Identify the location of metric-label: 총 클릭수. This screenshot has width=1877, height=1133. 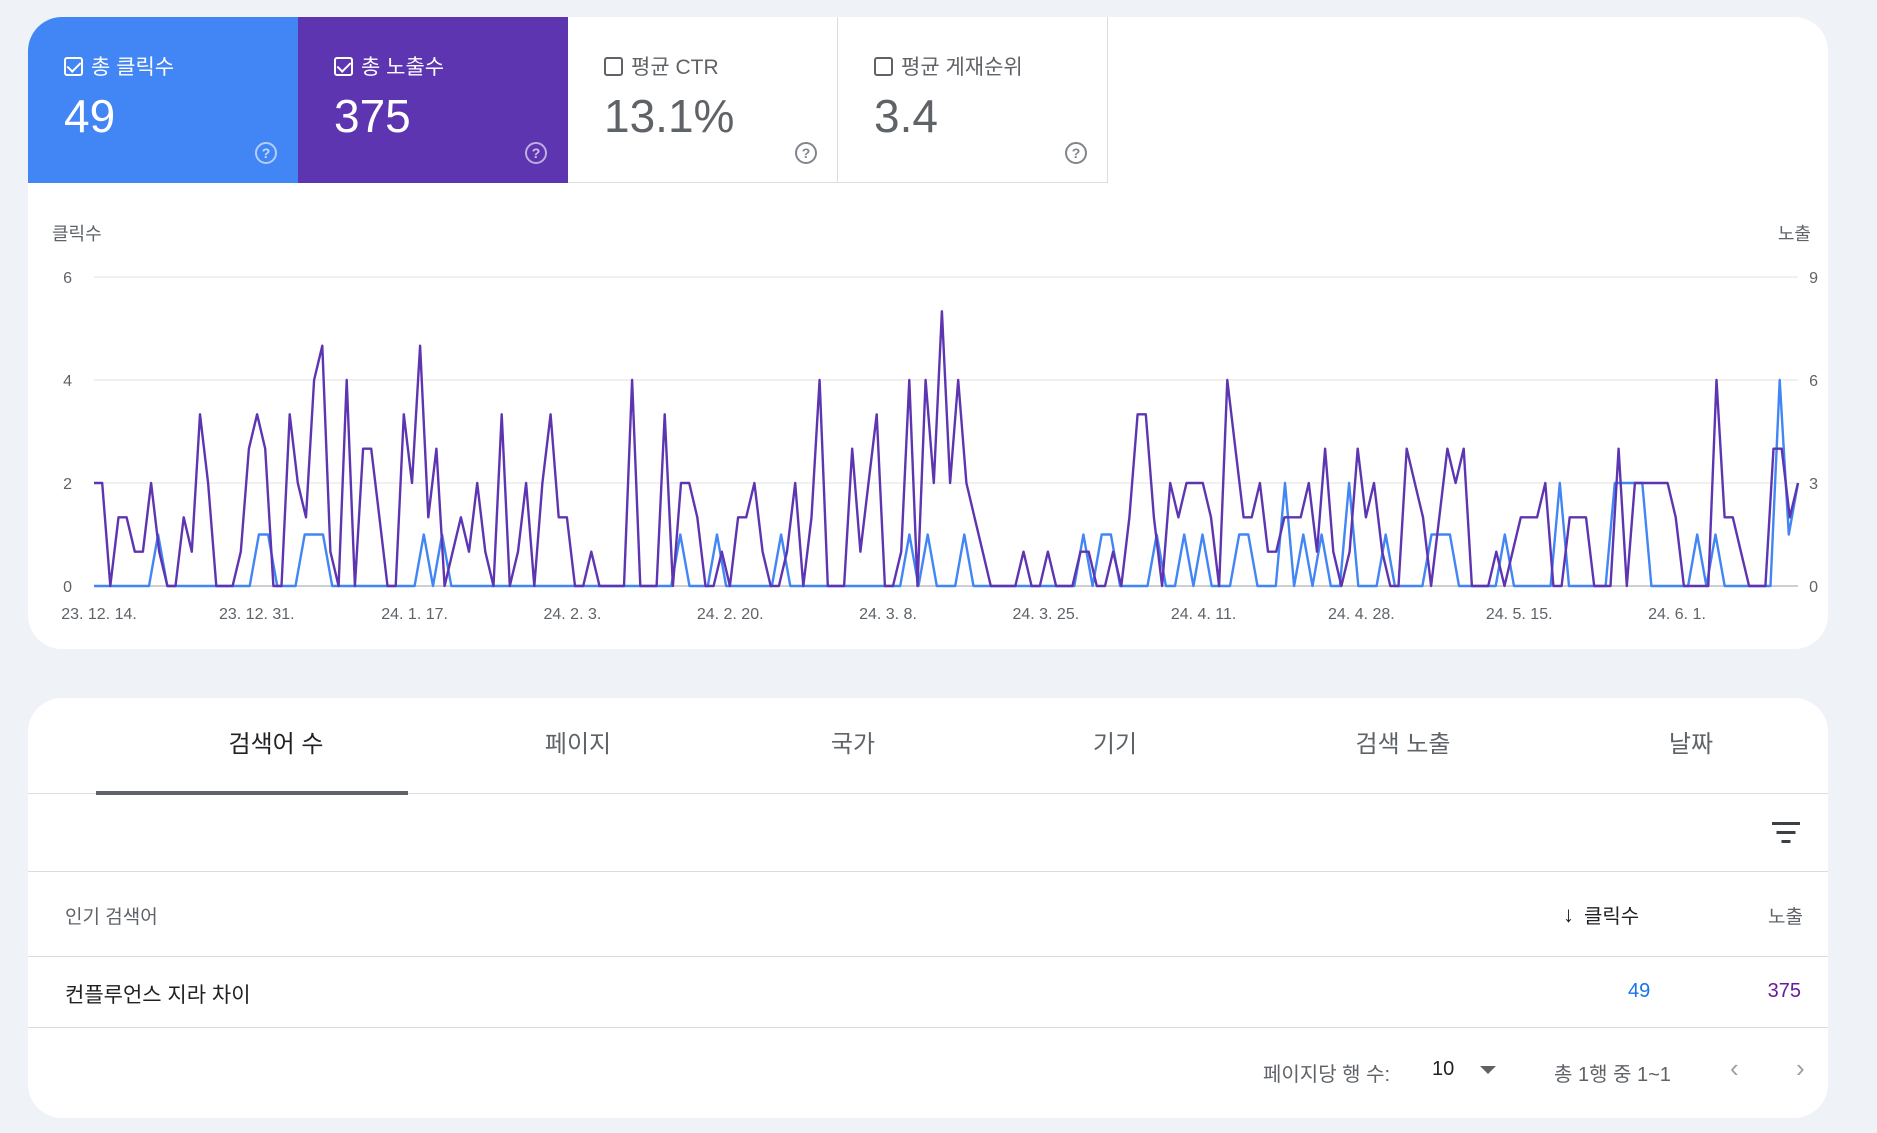
(133, 67).